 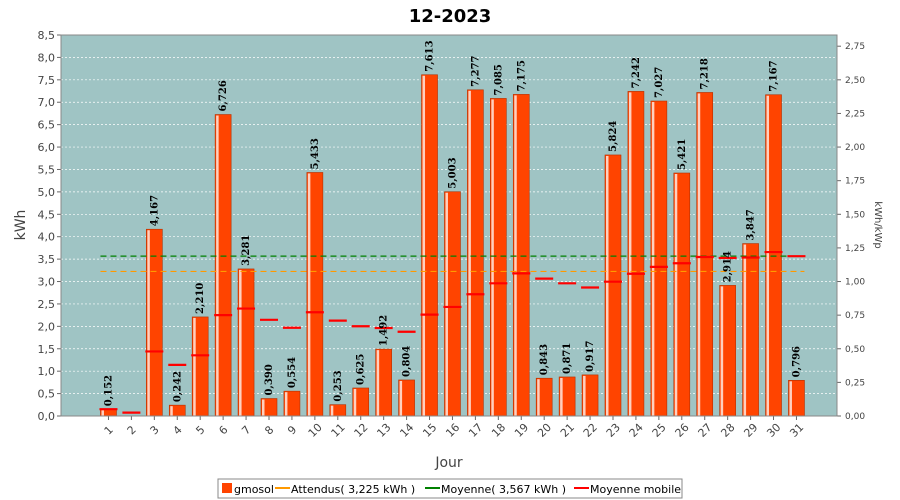 I want to click on legend-label-moyenne: Moyenne( 3,567 kWh ), so click(x=503, y=489).